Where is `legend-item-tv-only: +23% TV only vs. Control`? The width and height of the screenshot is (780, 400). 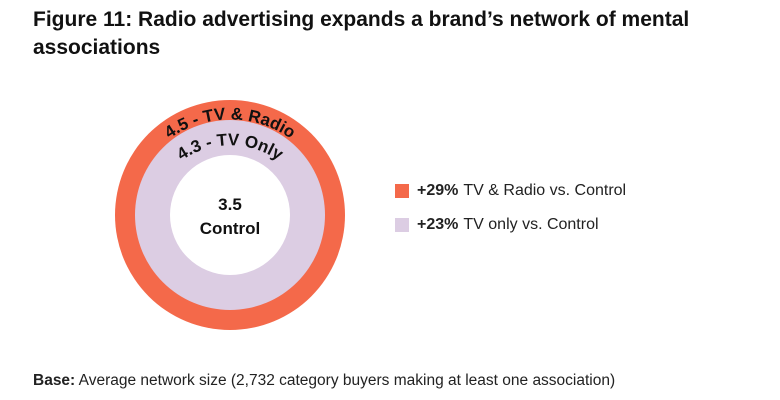 legend-item-tv-only: +23% TV only vs. Control is located at coordinates (510, 225).